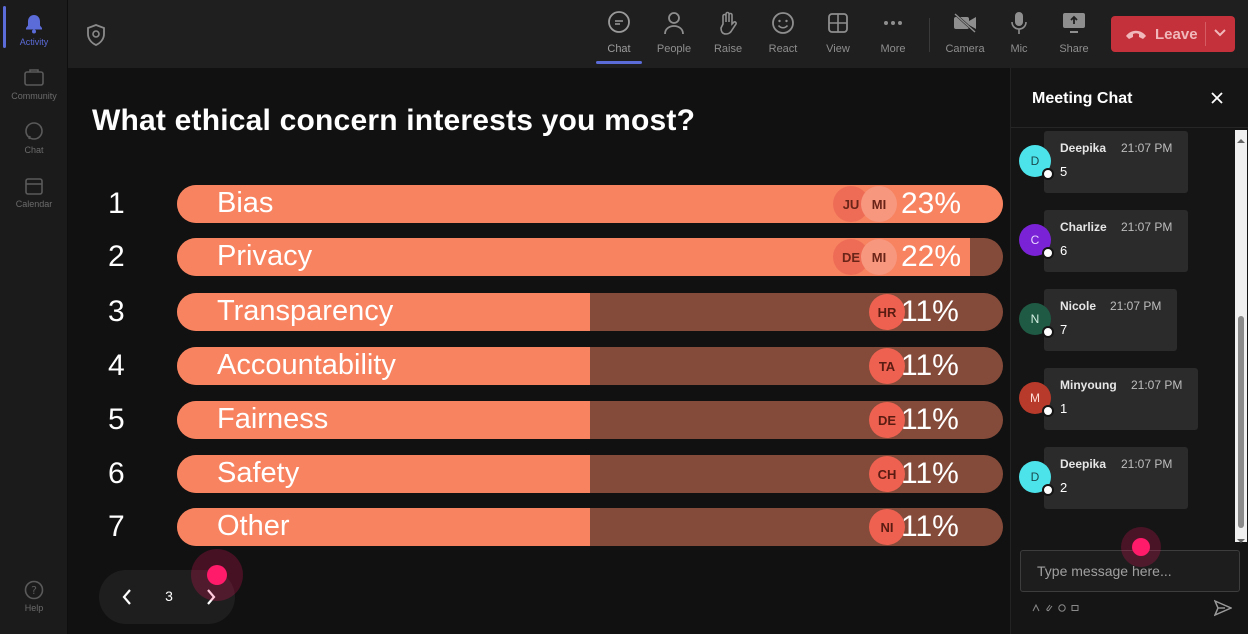  I want to click on leave-button: Leave, so click(1173, 34).